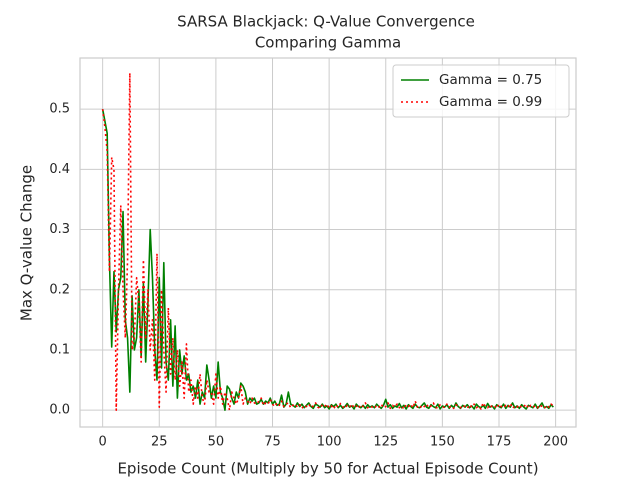 This screenshot has width=640, height=480. What do you see at coordinates (103, 442) in the screenshot?
I see `x-tick-label: 0` at bounding box center [103, 442].